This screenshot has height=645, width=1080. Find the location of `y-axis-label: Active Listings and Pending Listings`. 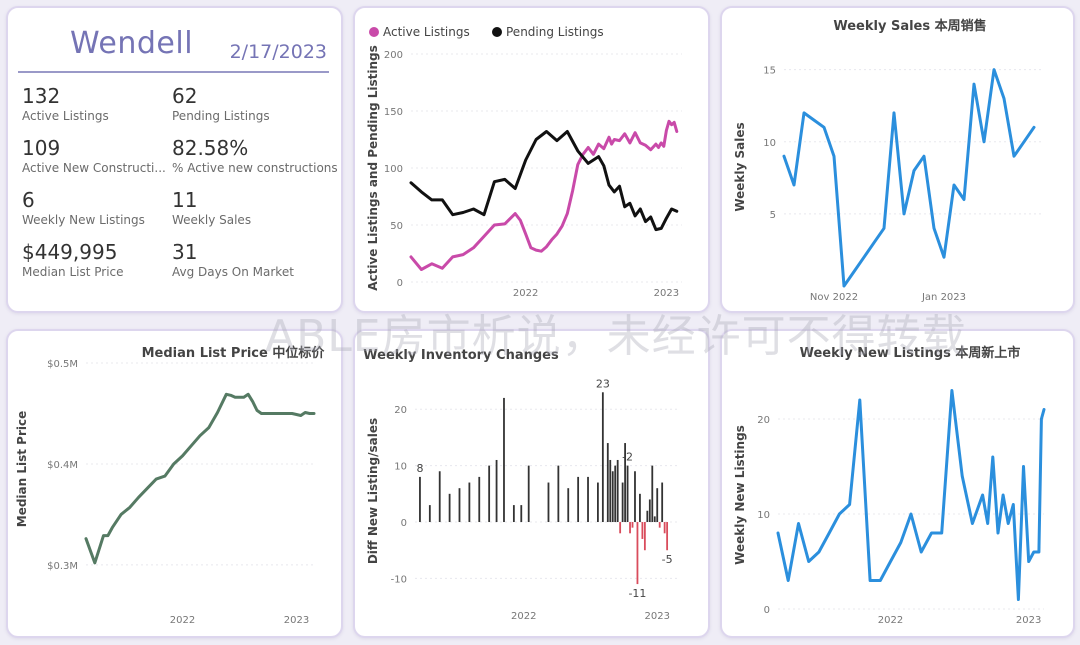

y-axis-label: Active Listings and Pending Listings is located at coordinates (373, 168).